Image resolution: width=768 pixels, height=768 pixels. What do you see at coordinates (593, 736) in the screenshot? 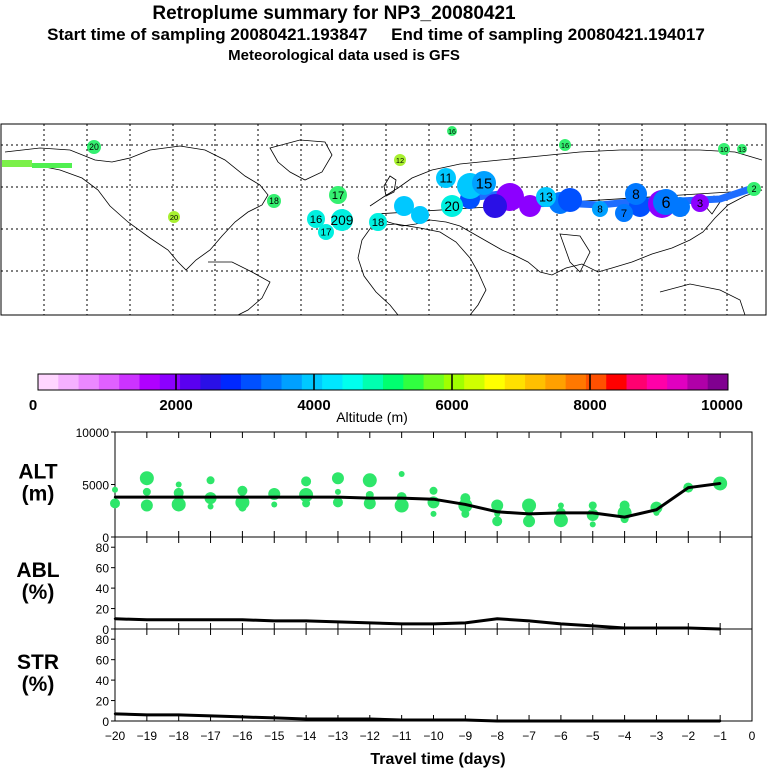
I see `x-tick-label: −5` at bounding box center [593, 736].